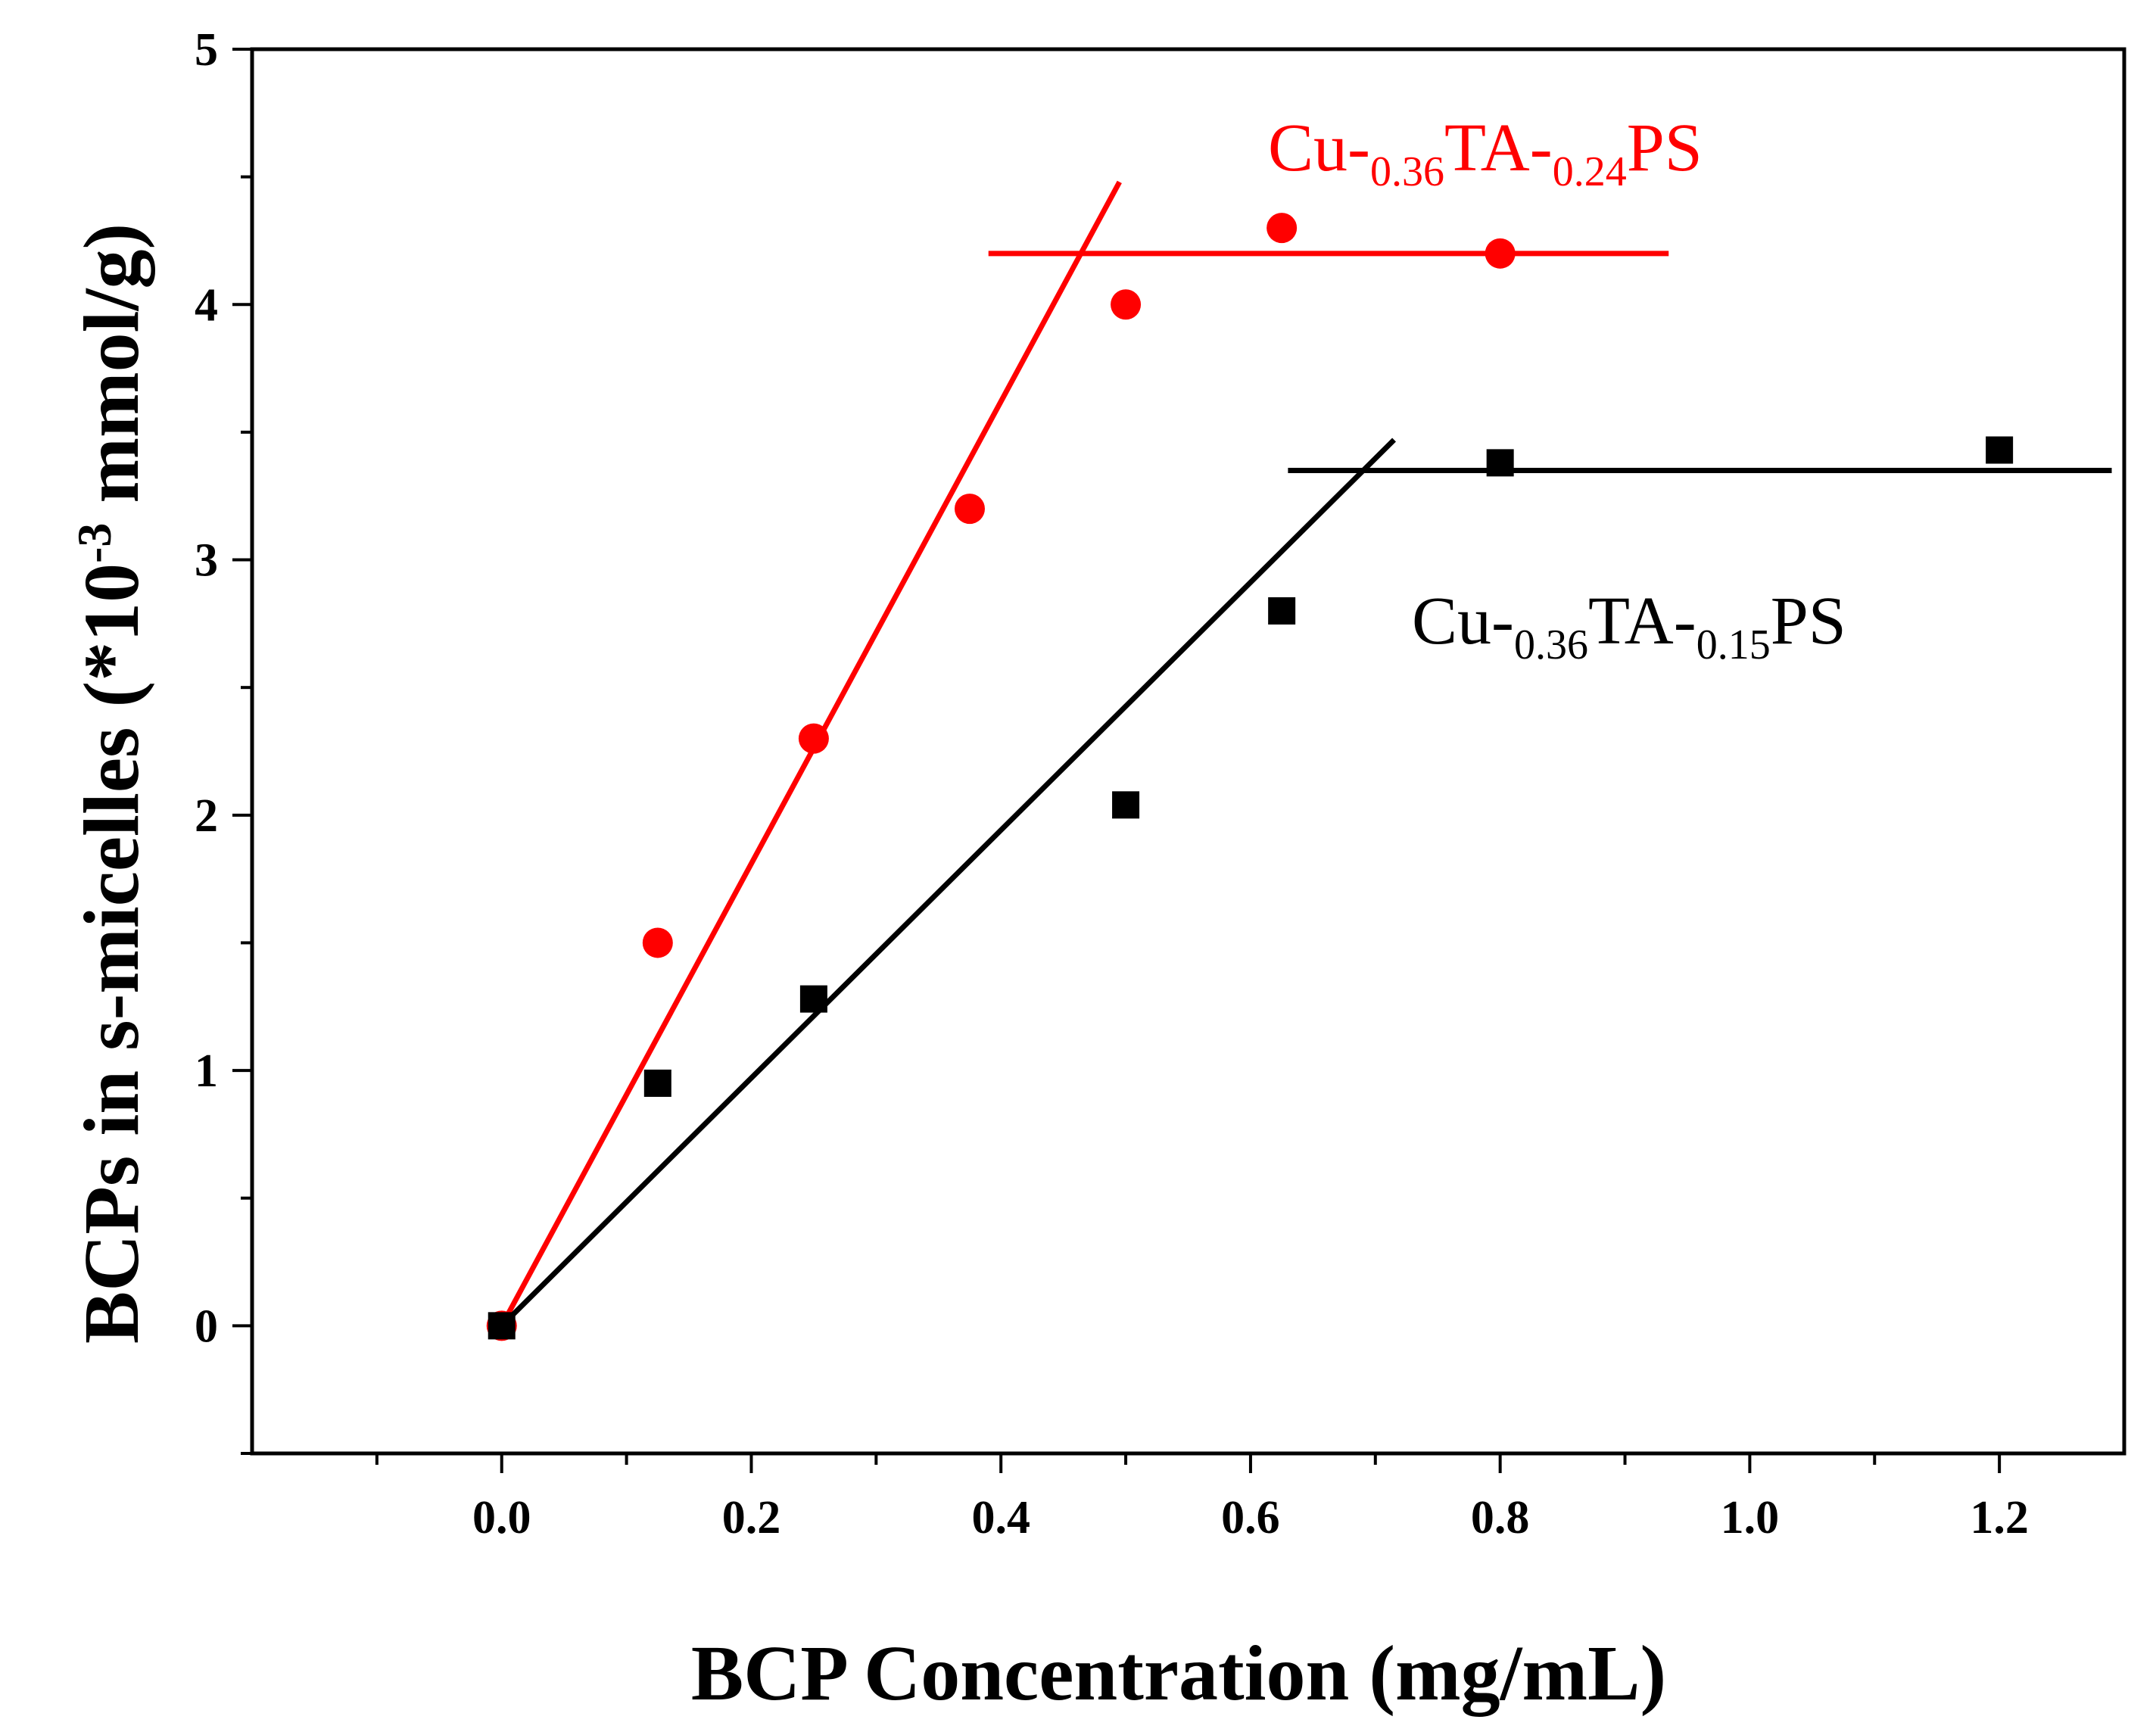  What do you see at coordinates (94, 543) in the screenshot?
I see `y-axis-title-exponent: -3` at bounding box center [94, 543].